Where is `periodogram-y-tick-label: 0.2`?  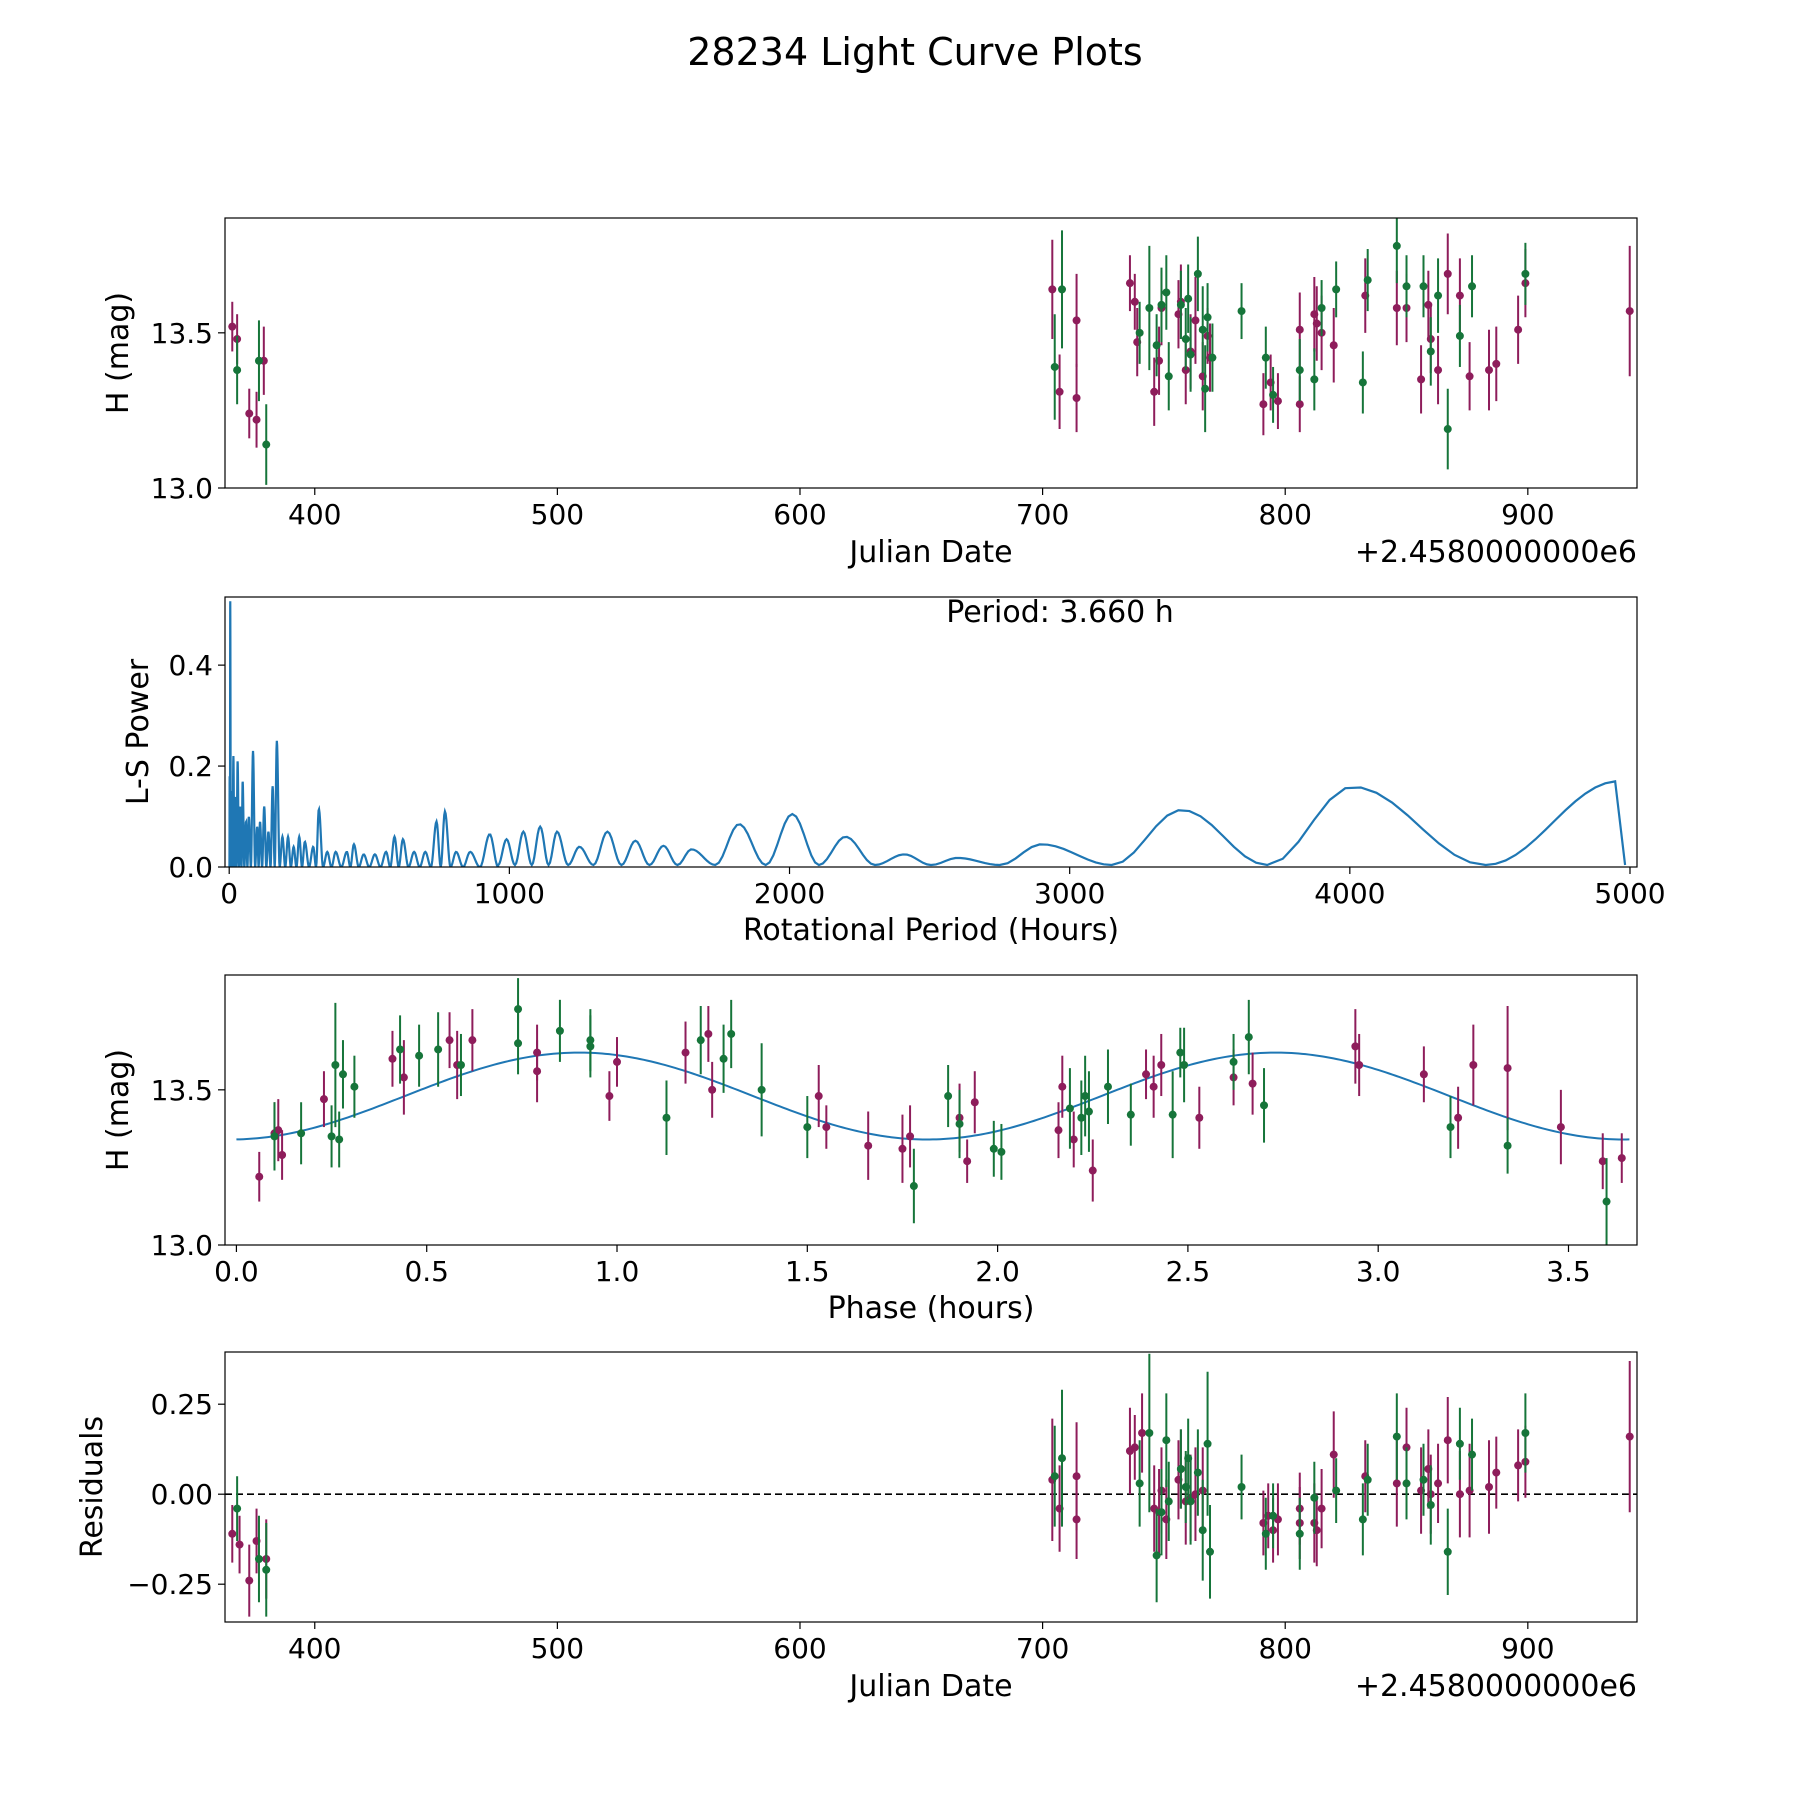
periodogram-y-tick-label: 0.2 is located at coordinates (190, 766).